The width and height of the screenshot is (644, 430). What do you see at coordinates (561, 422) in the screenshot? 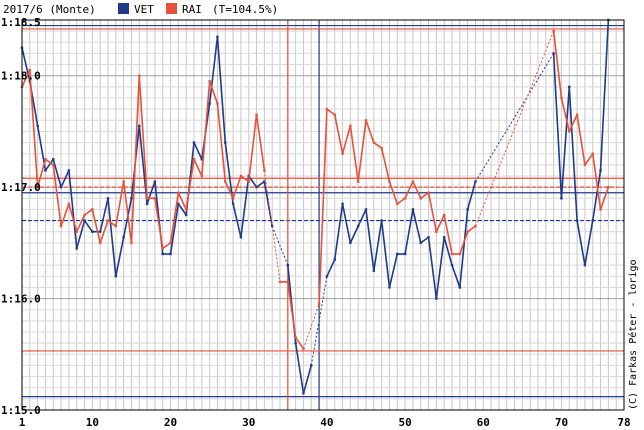
I see `x-tick-label: 70` at bounding box center [561, 422].